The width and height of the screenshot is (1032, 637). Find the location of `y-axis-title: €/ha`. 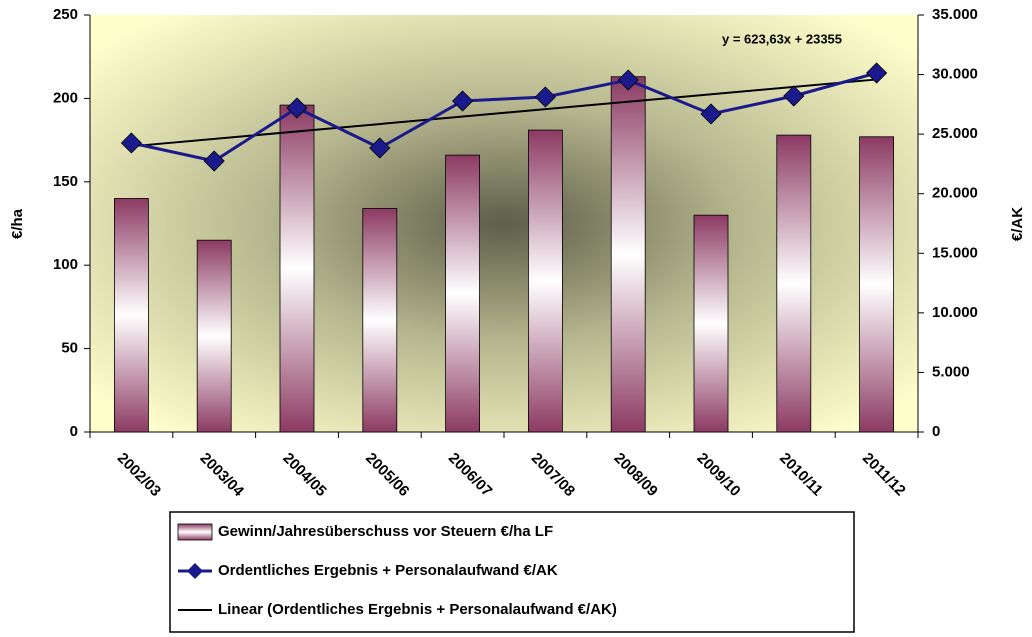

y-axis-title: €/ha is located at coordinates (17, 223).